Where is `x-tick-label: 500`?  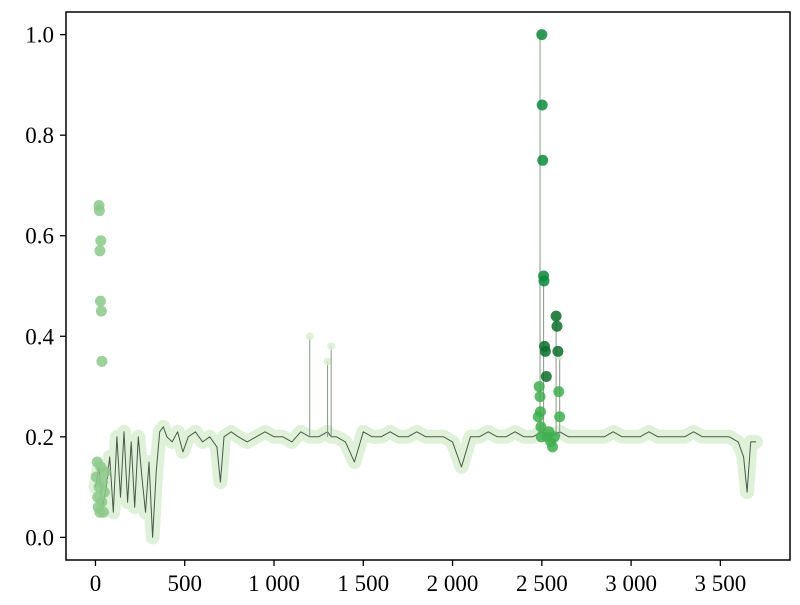
x-tick-label: 500 is located at coordinates (184, 583).